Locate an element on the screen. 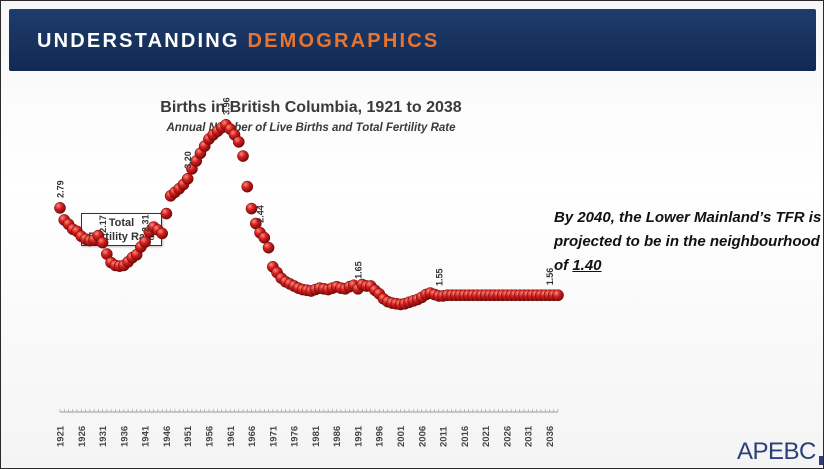 This screenshot has width=824, height=469. data-label: 2.17 is located at coordinates (103, 224).